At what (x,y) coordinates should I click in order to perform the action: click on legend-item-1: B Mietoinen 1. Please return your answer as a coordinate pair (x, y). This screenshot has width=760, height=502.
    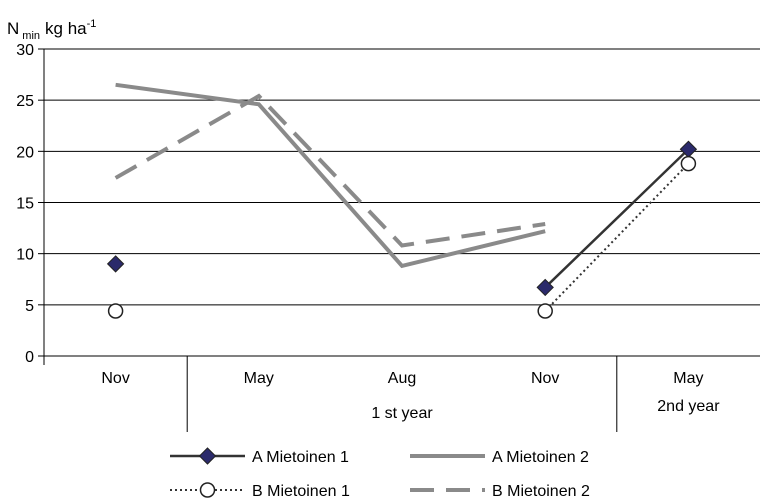
    Looking at the image, I should click on (260, 491).